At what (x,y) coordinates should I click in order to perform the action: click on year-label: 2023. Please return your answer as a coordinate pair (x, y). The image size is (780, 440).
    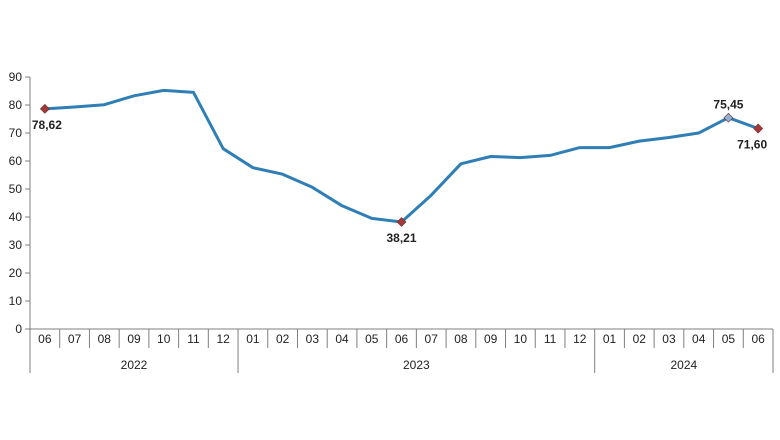
    Looking at the image, I should click on (416, 365).